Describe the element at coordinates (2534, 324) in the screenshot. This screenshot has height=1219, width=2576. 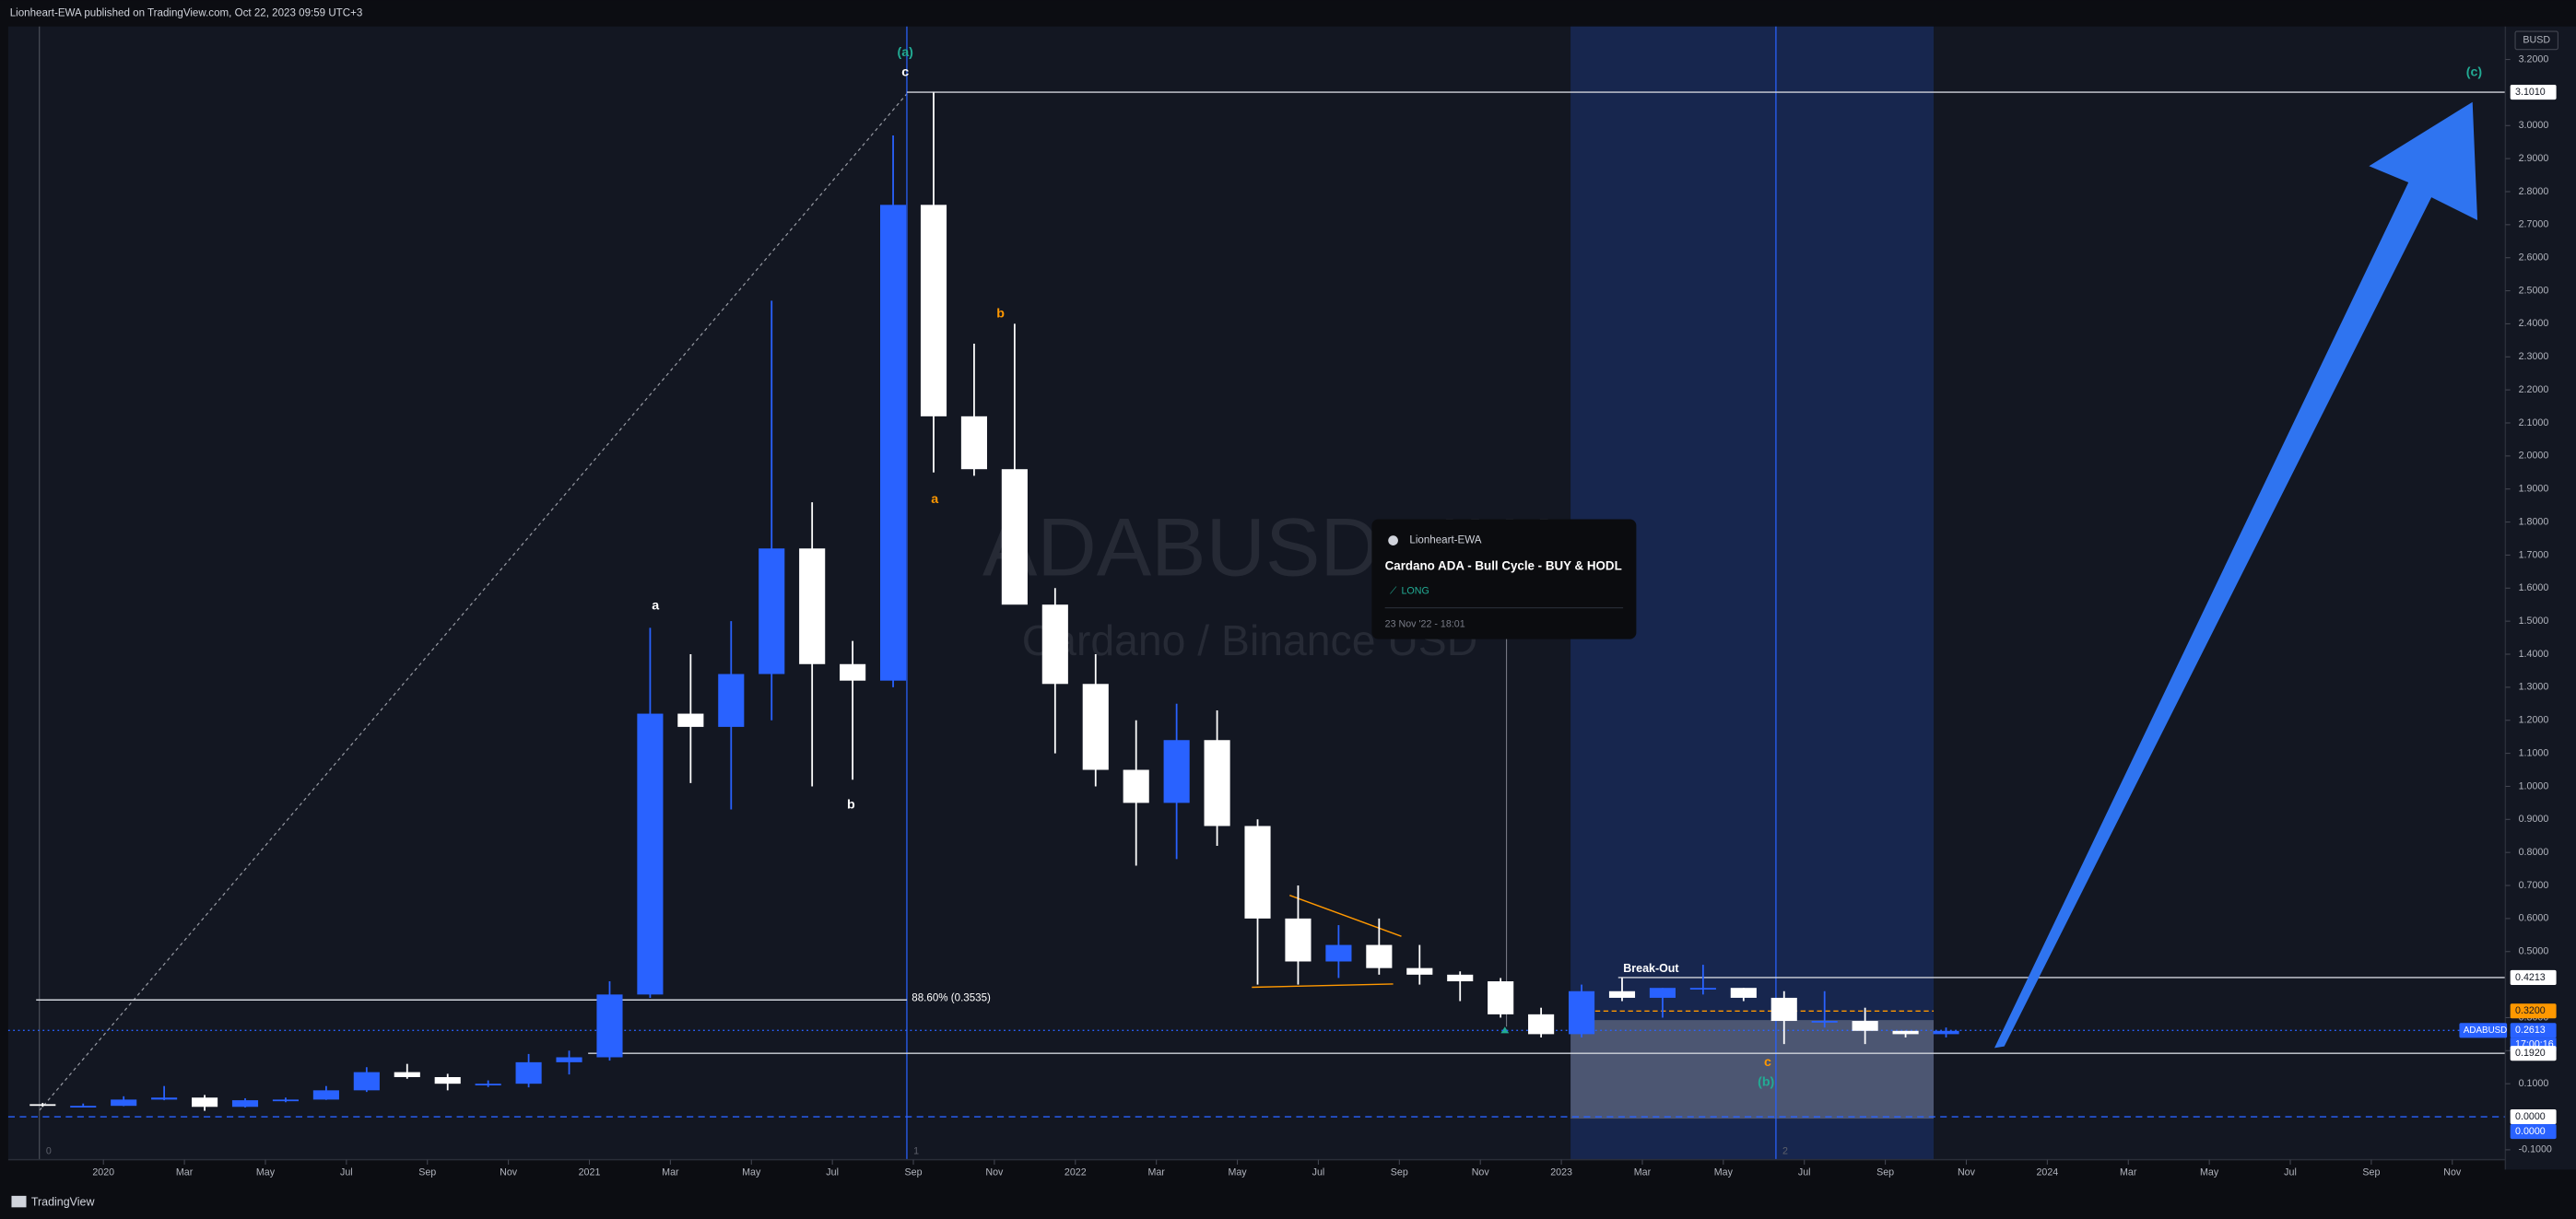
I see `y-tick-label: 2.4000` at that location.